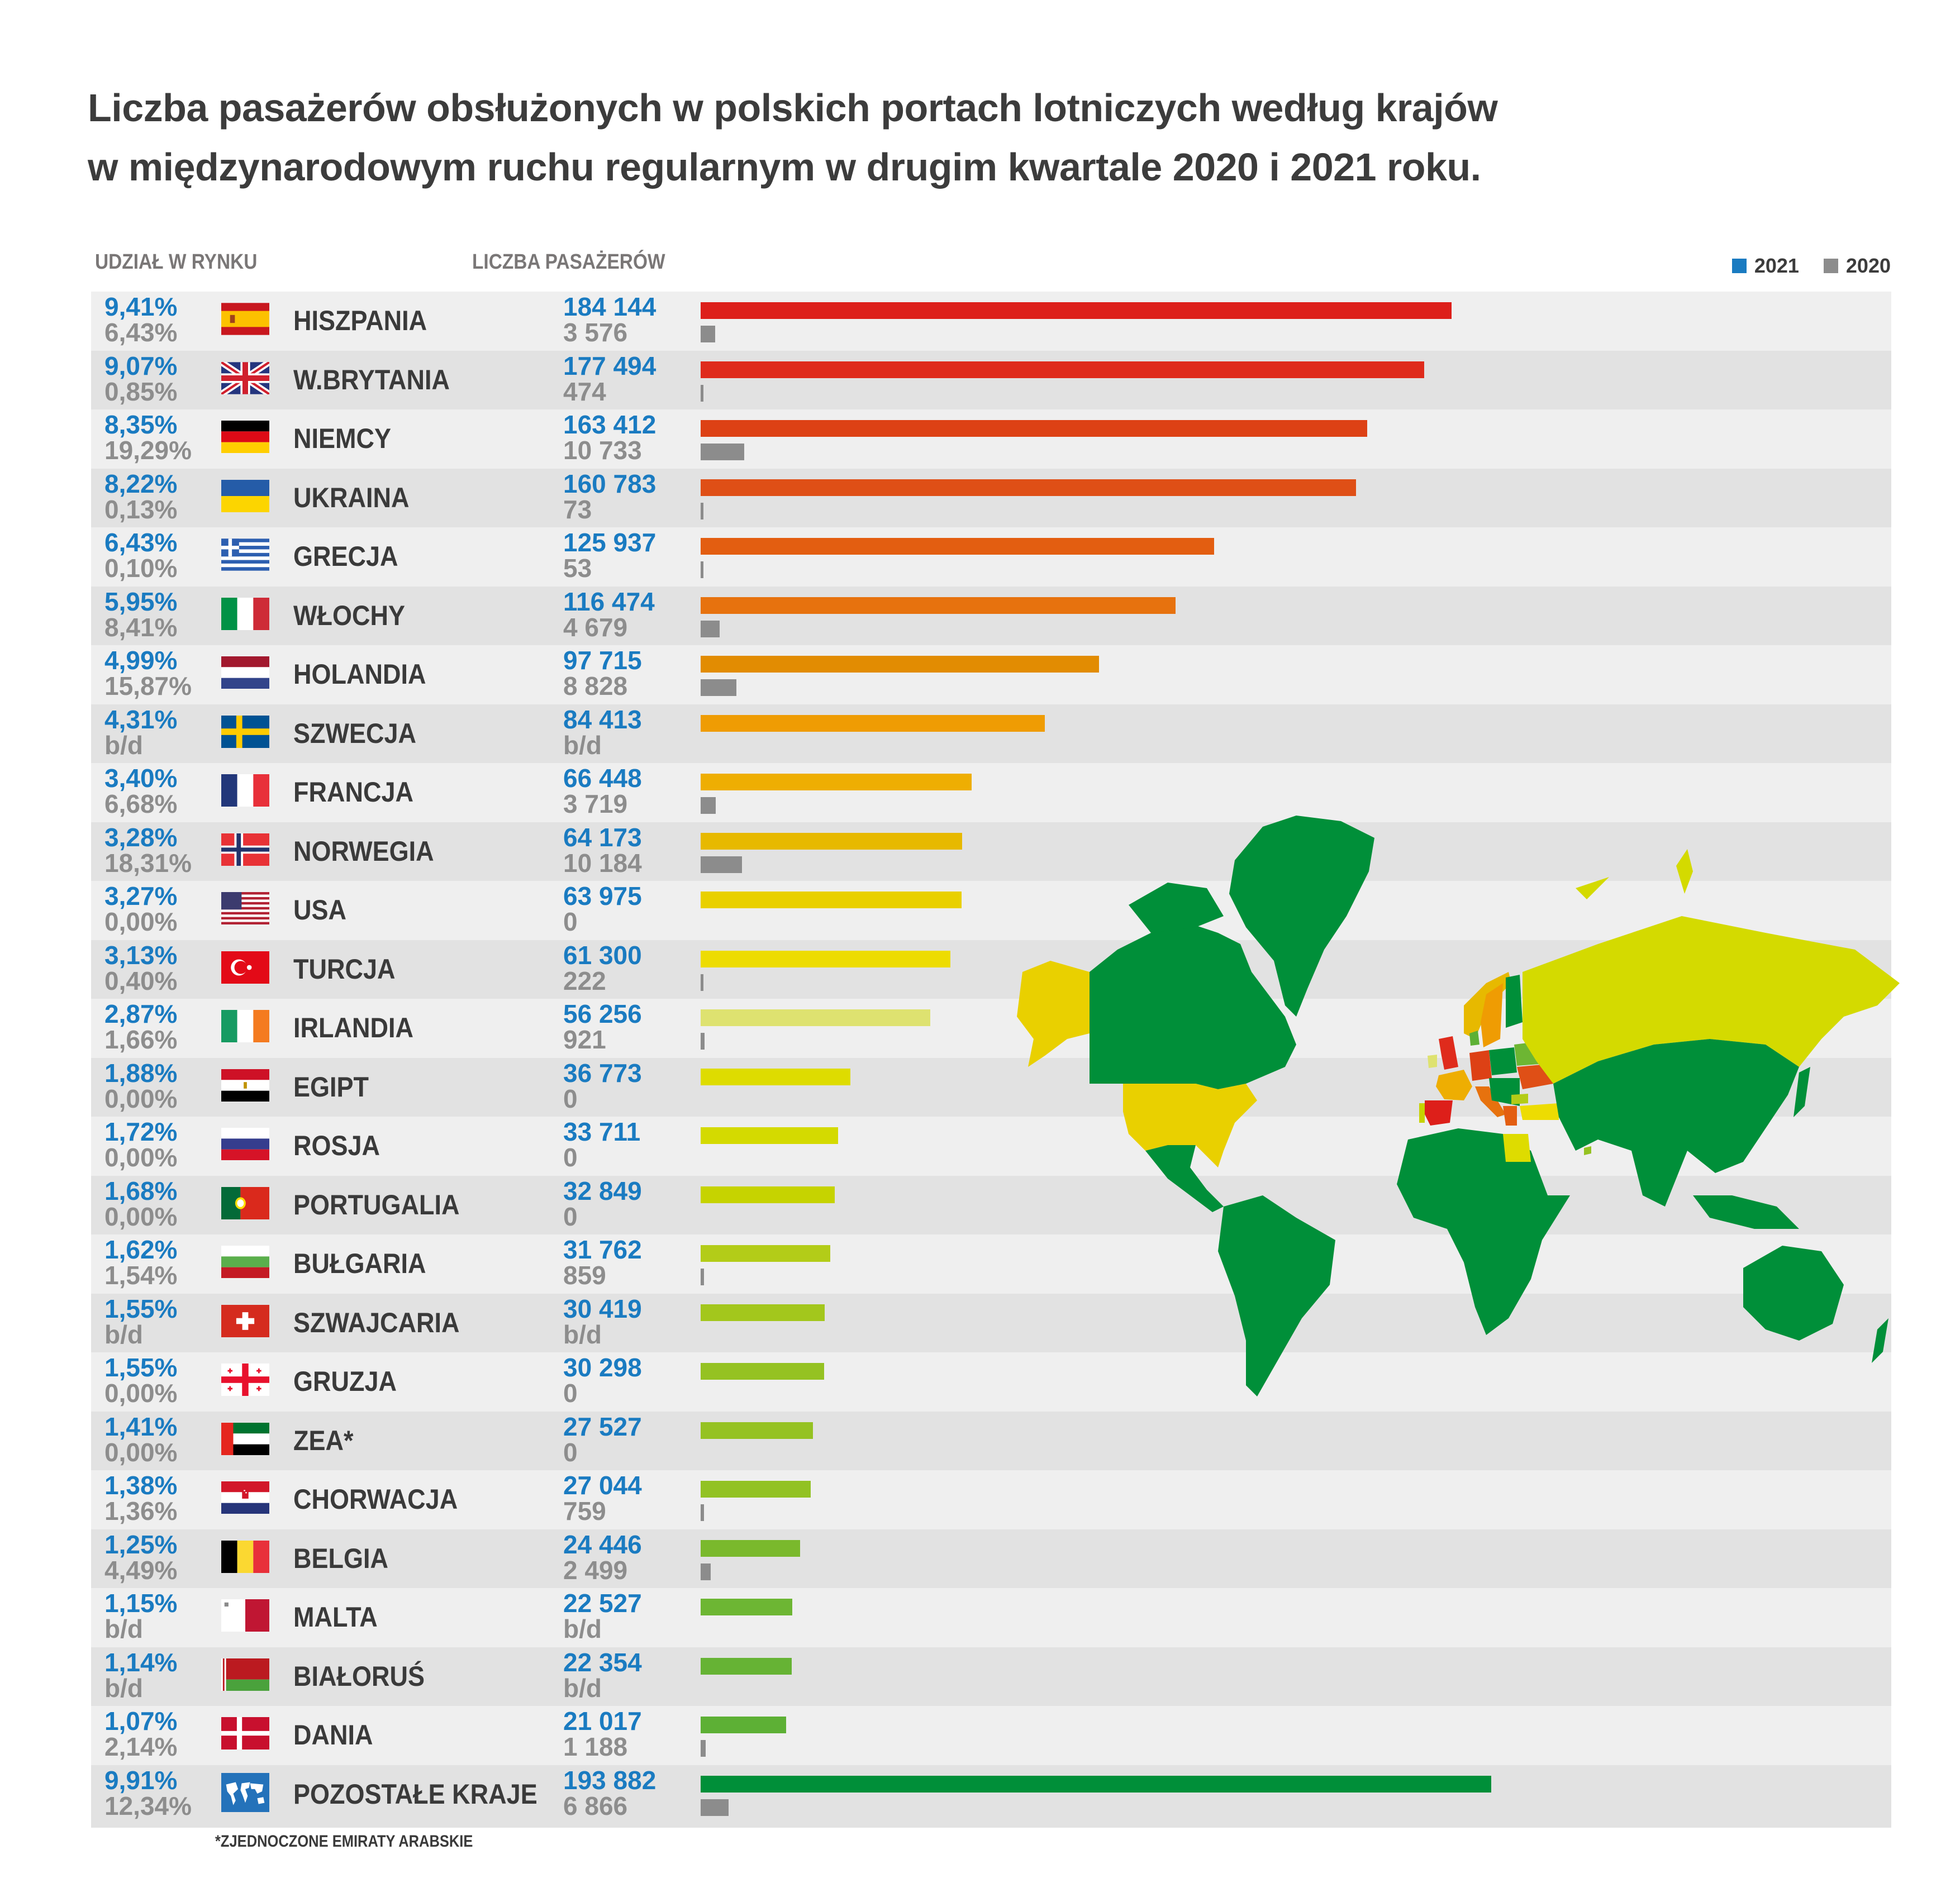  What do you see at coordinates (245, 1556) in the screenshot?
I see `belgium-flag-icon` at bounding box center [245, 1556].